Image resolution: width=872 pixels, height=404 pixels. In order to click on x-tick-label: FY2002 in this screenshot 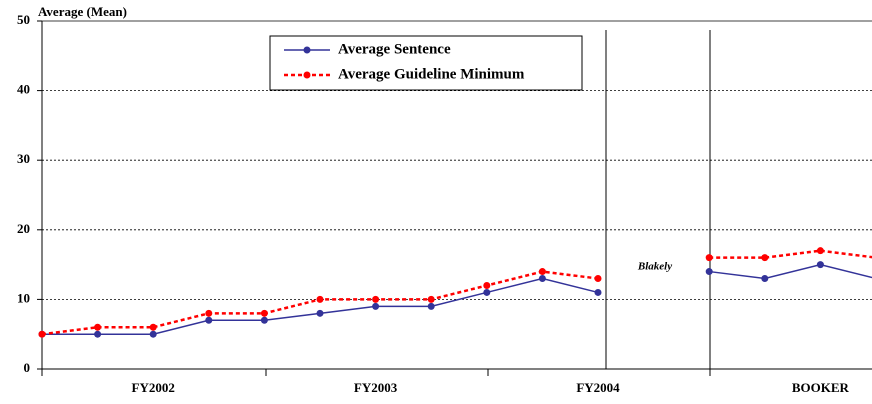, I will do `click(153, 387)`.